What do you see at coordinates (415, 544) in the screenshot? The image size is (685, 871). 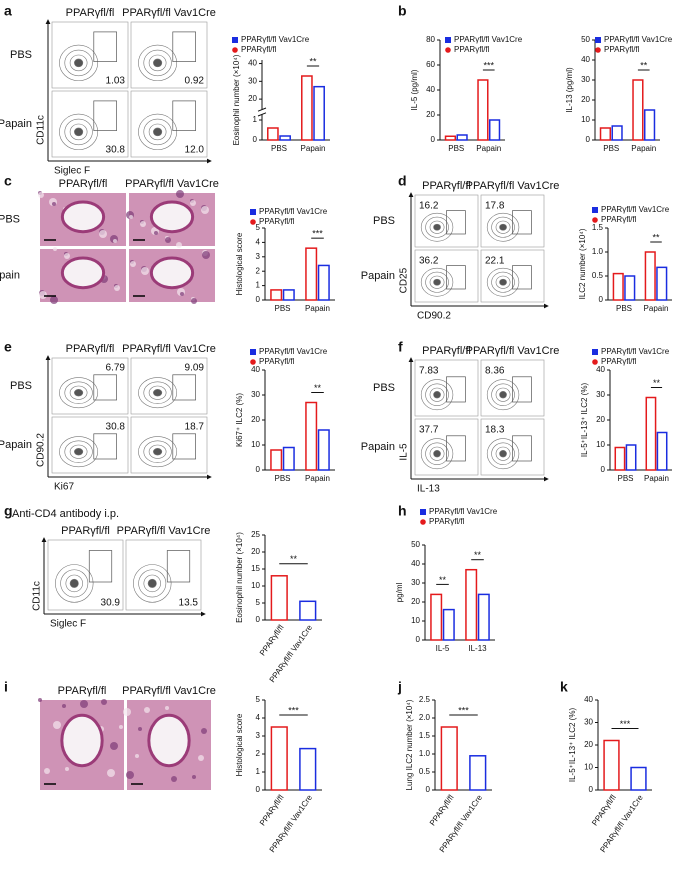 I see `y-tick-label: 50` at bounding box center [415, 544].